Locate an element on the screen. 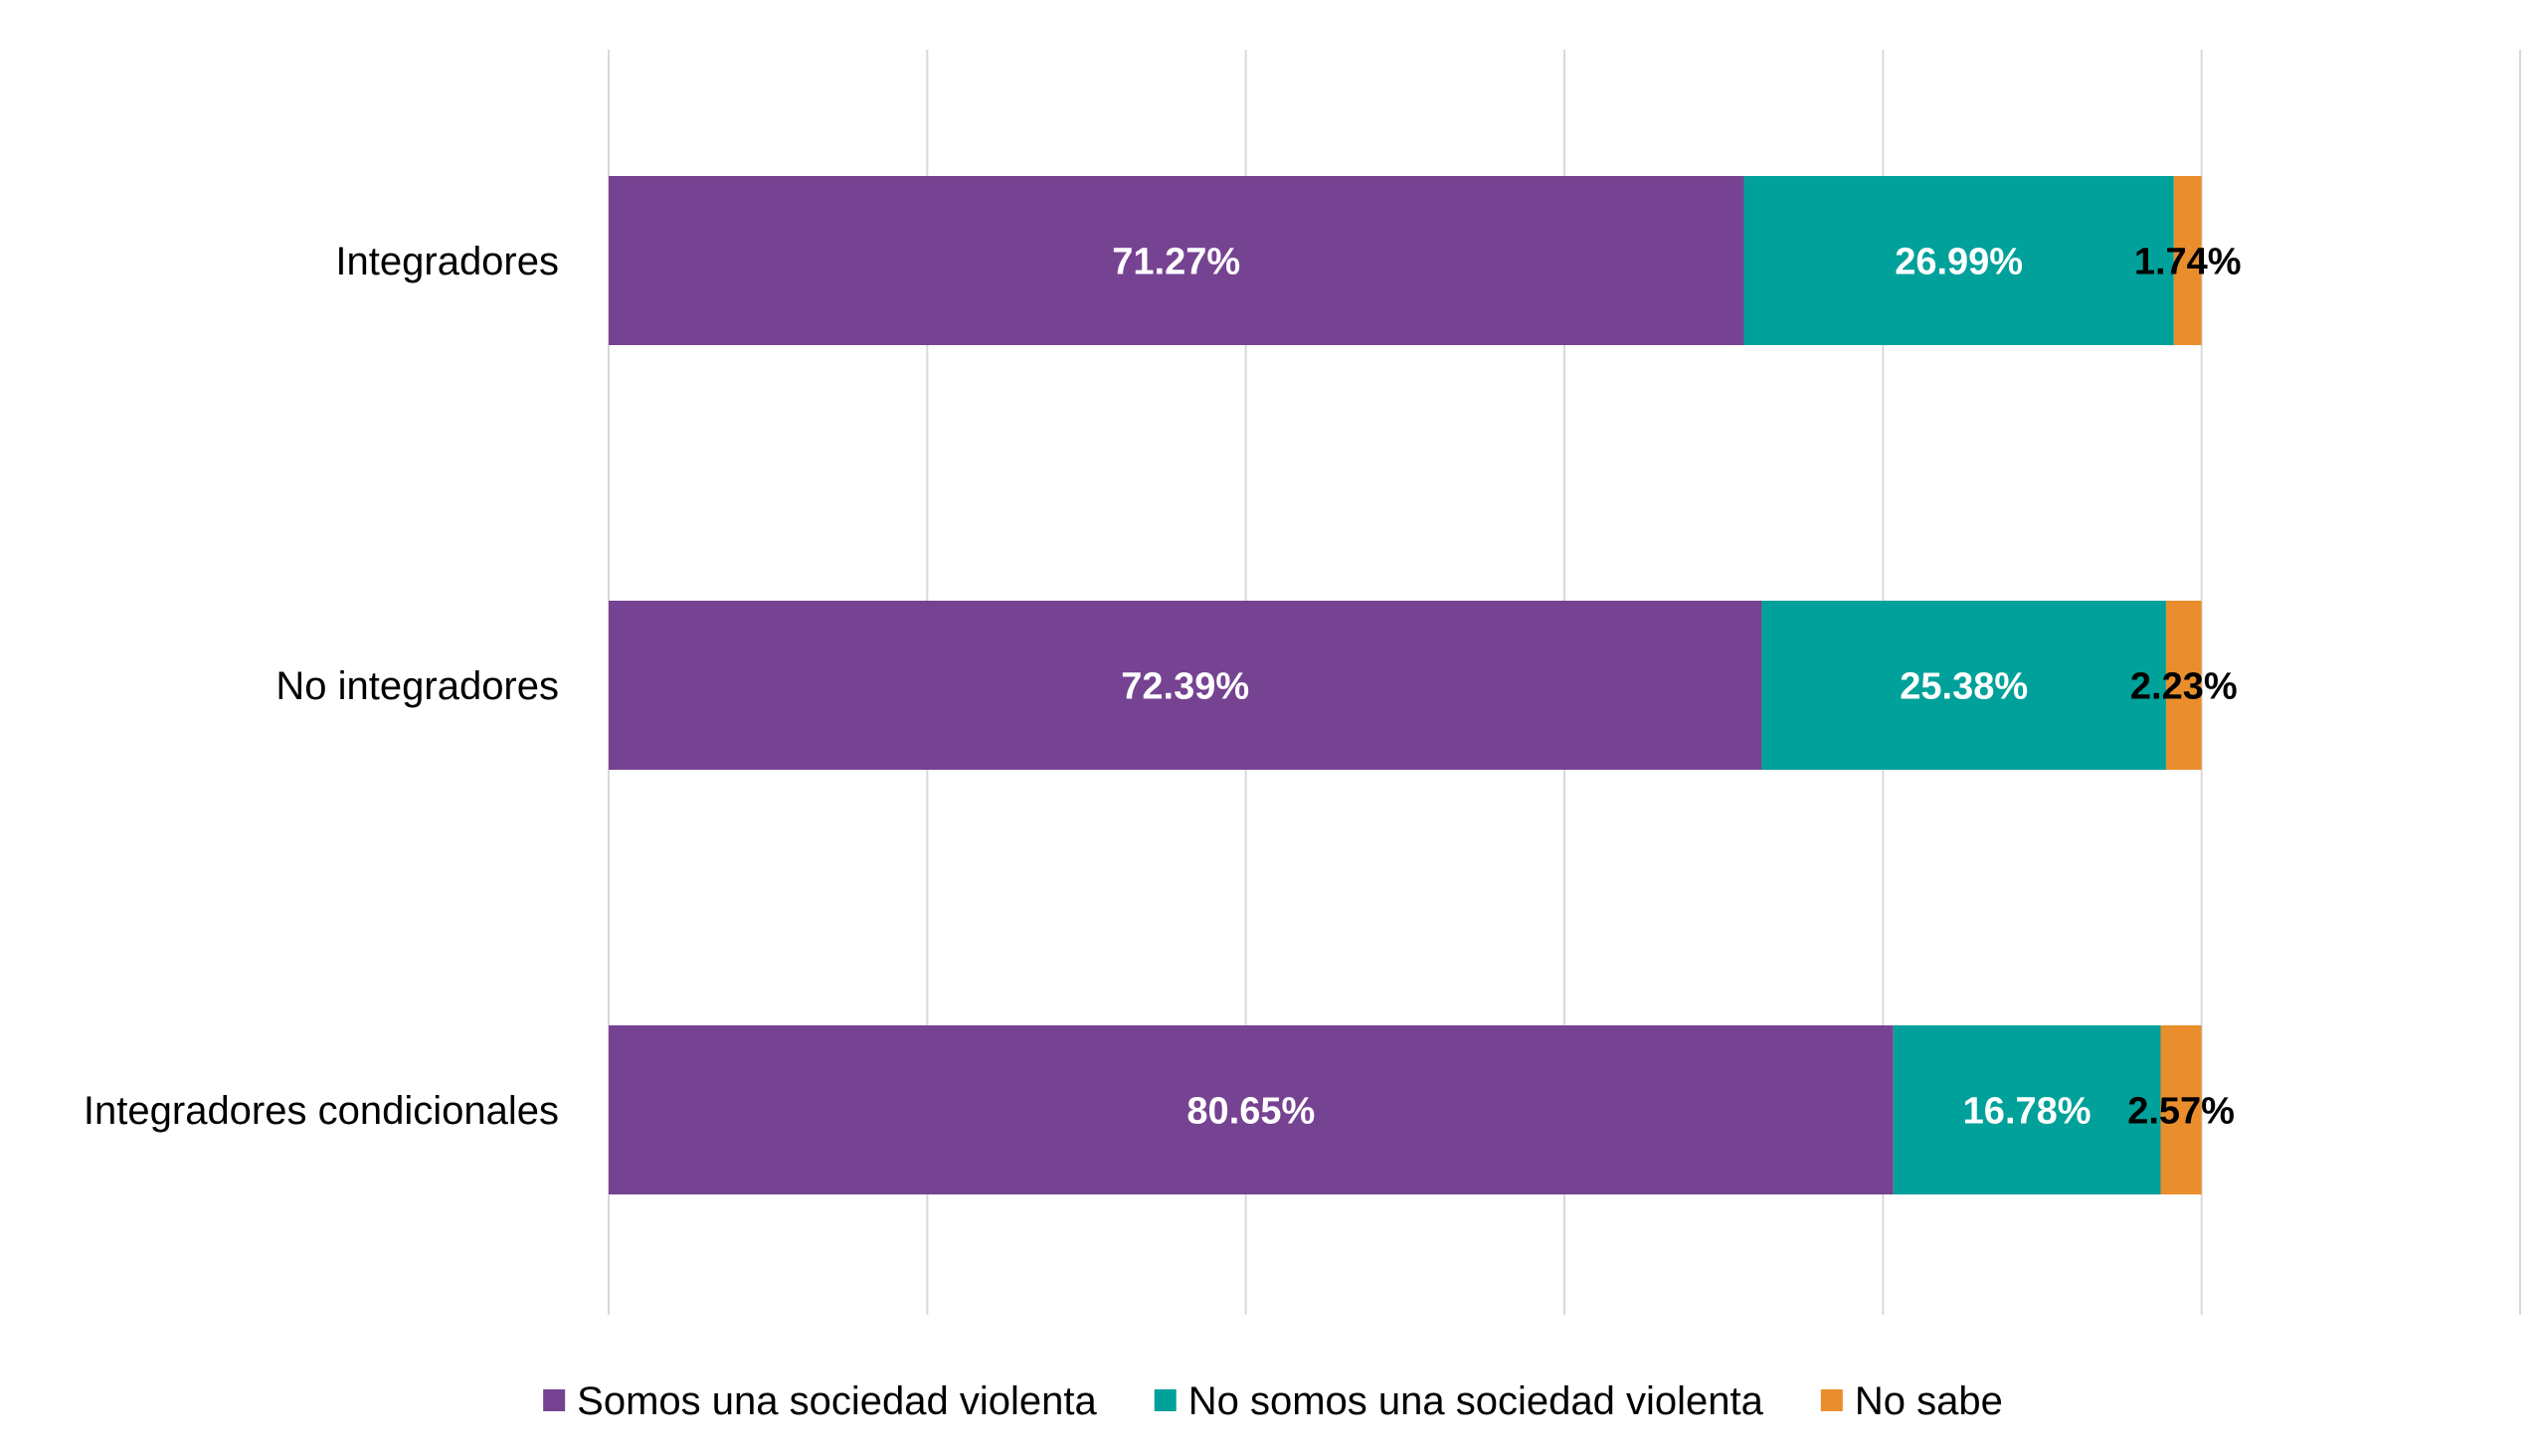 Image resolution: width=2546 pixels, height=1456 pixels. data-label-1-1: 71.27% is located at coordinates (1176, 262).